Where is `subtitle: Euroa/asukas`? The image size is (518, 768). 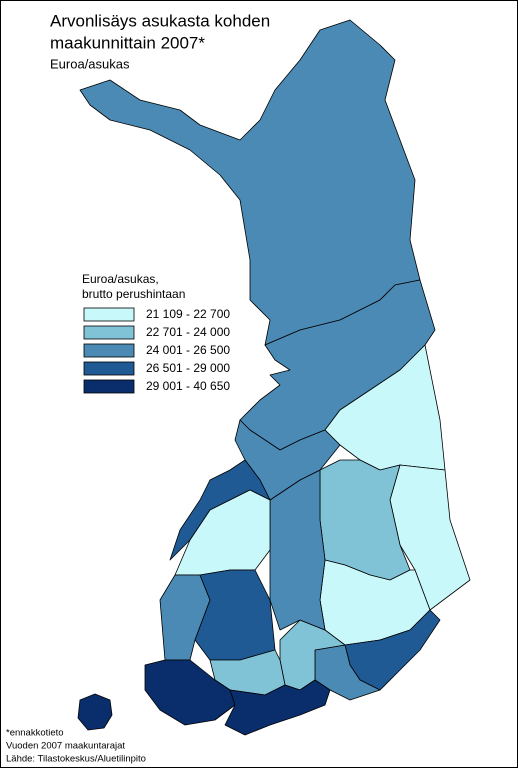
subtitle: Euroa/asukas is located at coordinates (90, 63).